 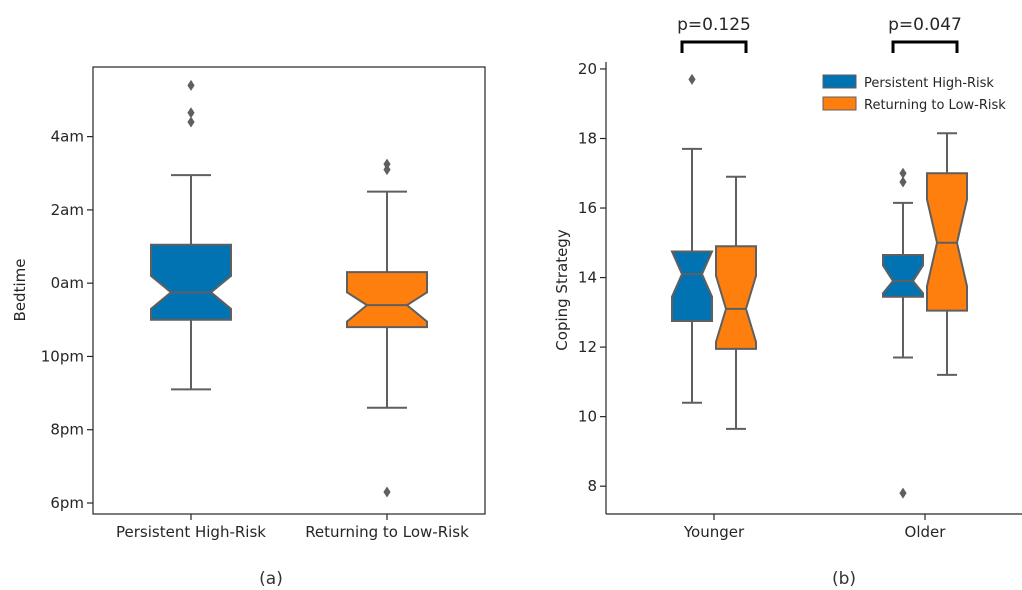 I want to click on panel-a-y-tick-label: 6pm, so click(x=67, y=503).